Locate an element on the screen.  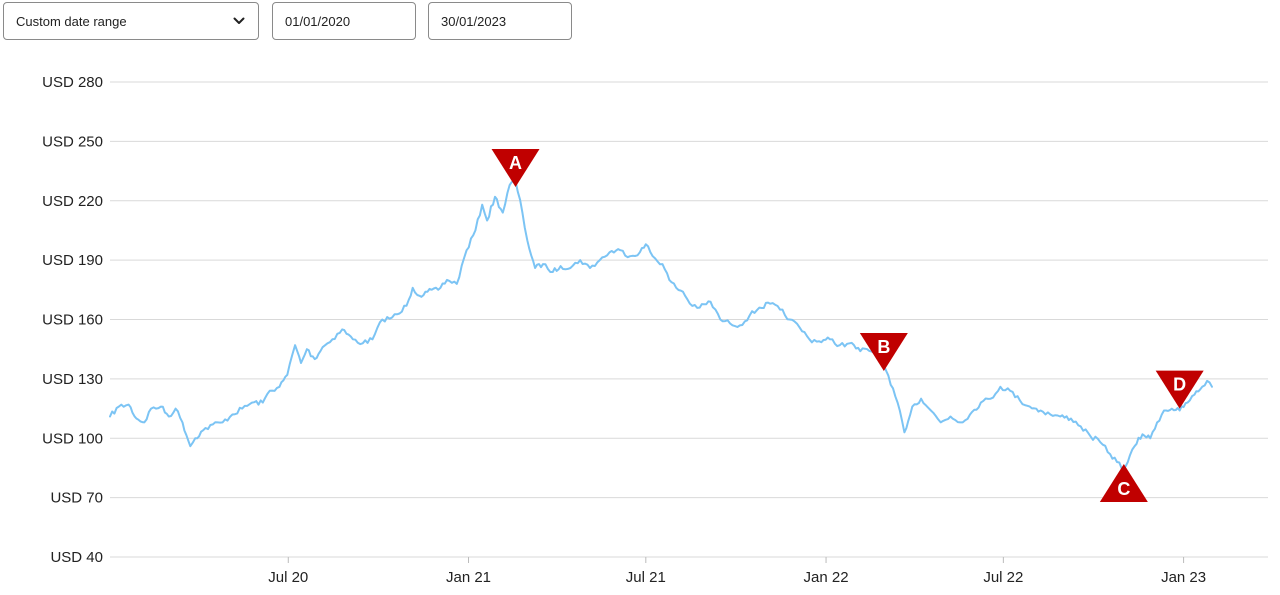
y-tick-label-70: USD 70 is located at coordinates (76, 498).